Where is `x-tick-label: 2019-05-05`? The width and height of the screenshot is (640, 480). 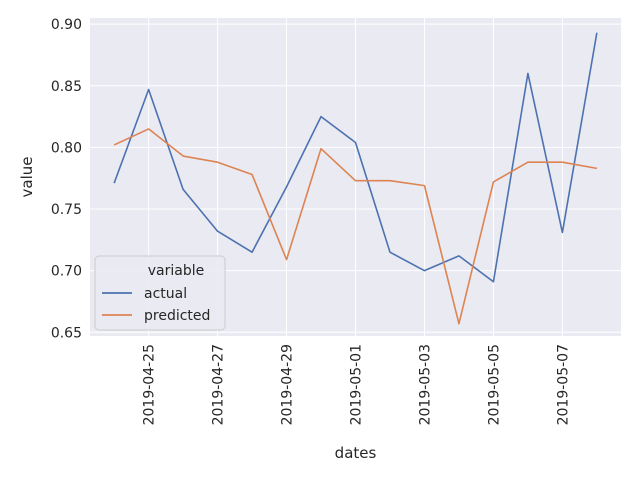
x-tick-label: 2019-05-05 is located at coordinates (494, 384).